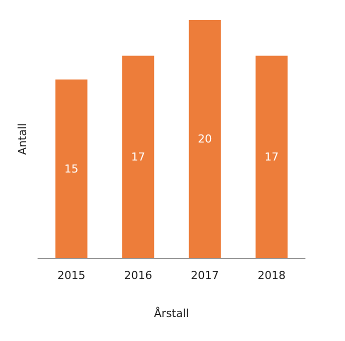 This screenshot has height=341, width=345. What do you see at coordinates (138, 275) in the screenshot?
I see `x-tick-label: 2016` at bounding box center [138, 275].